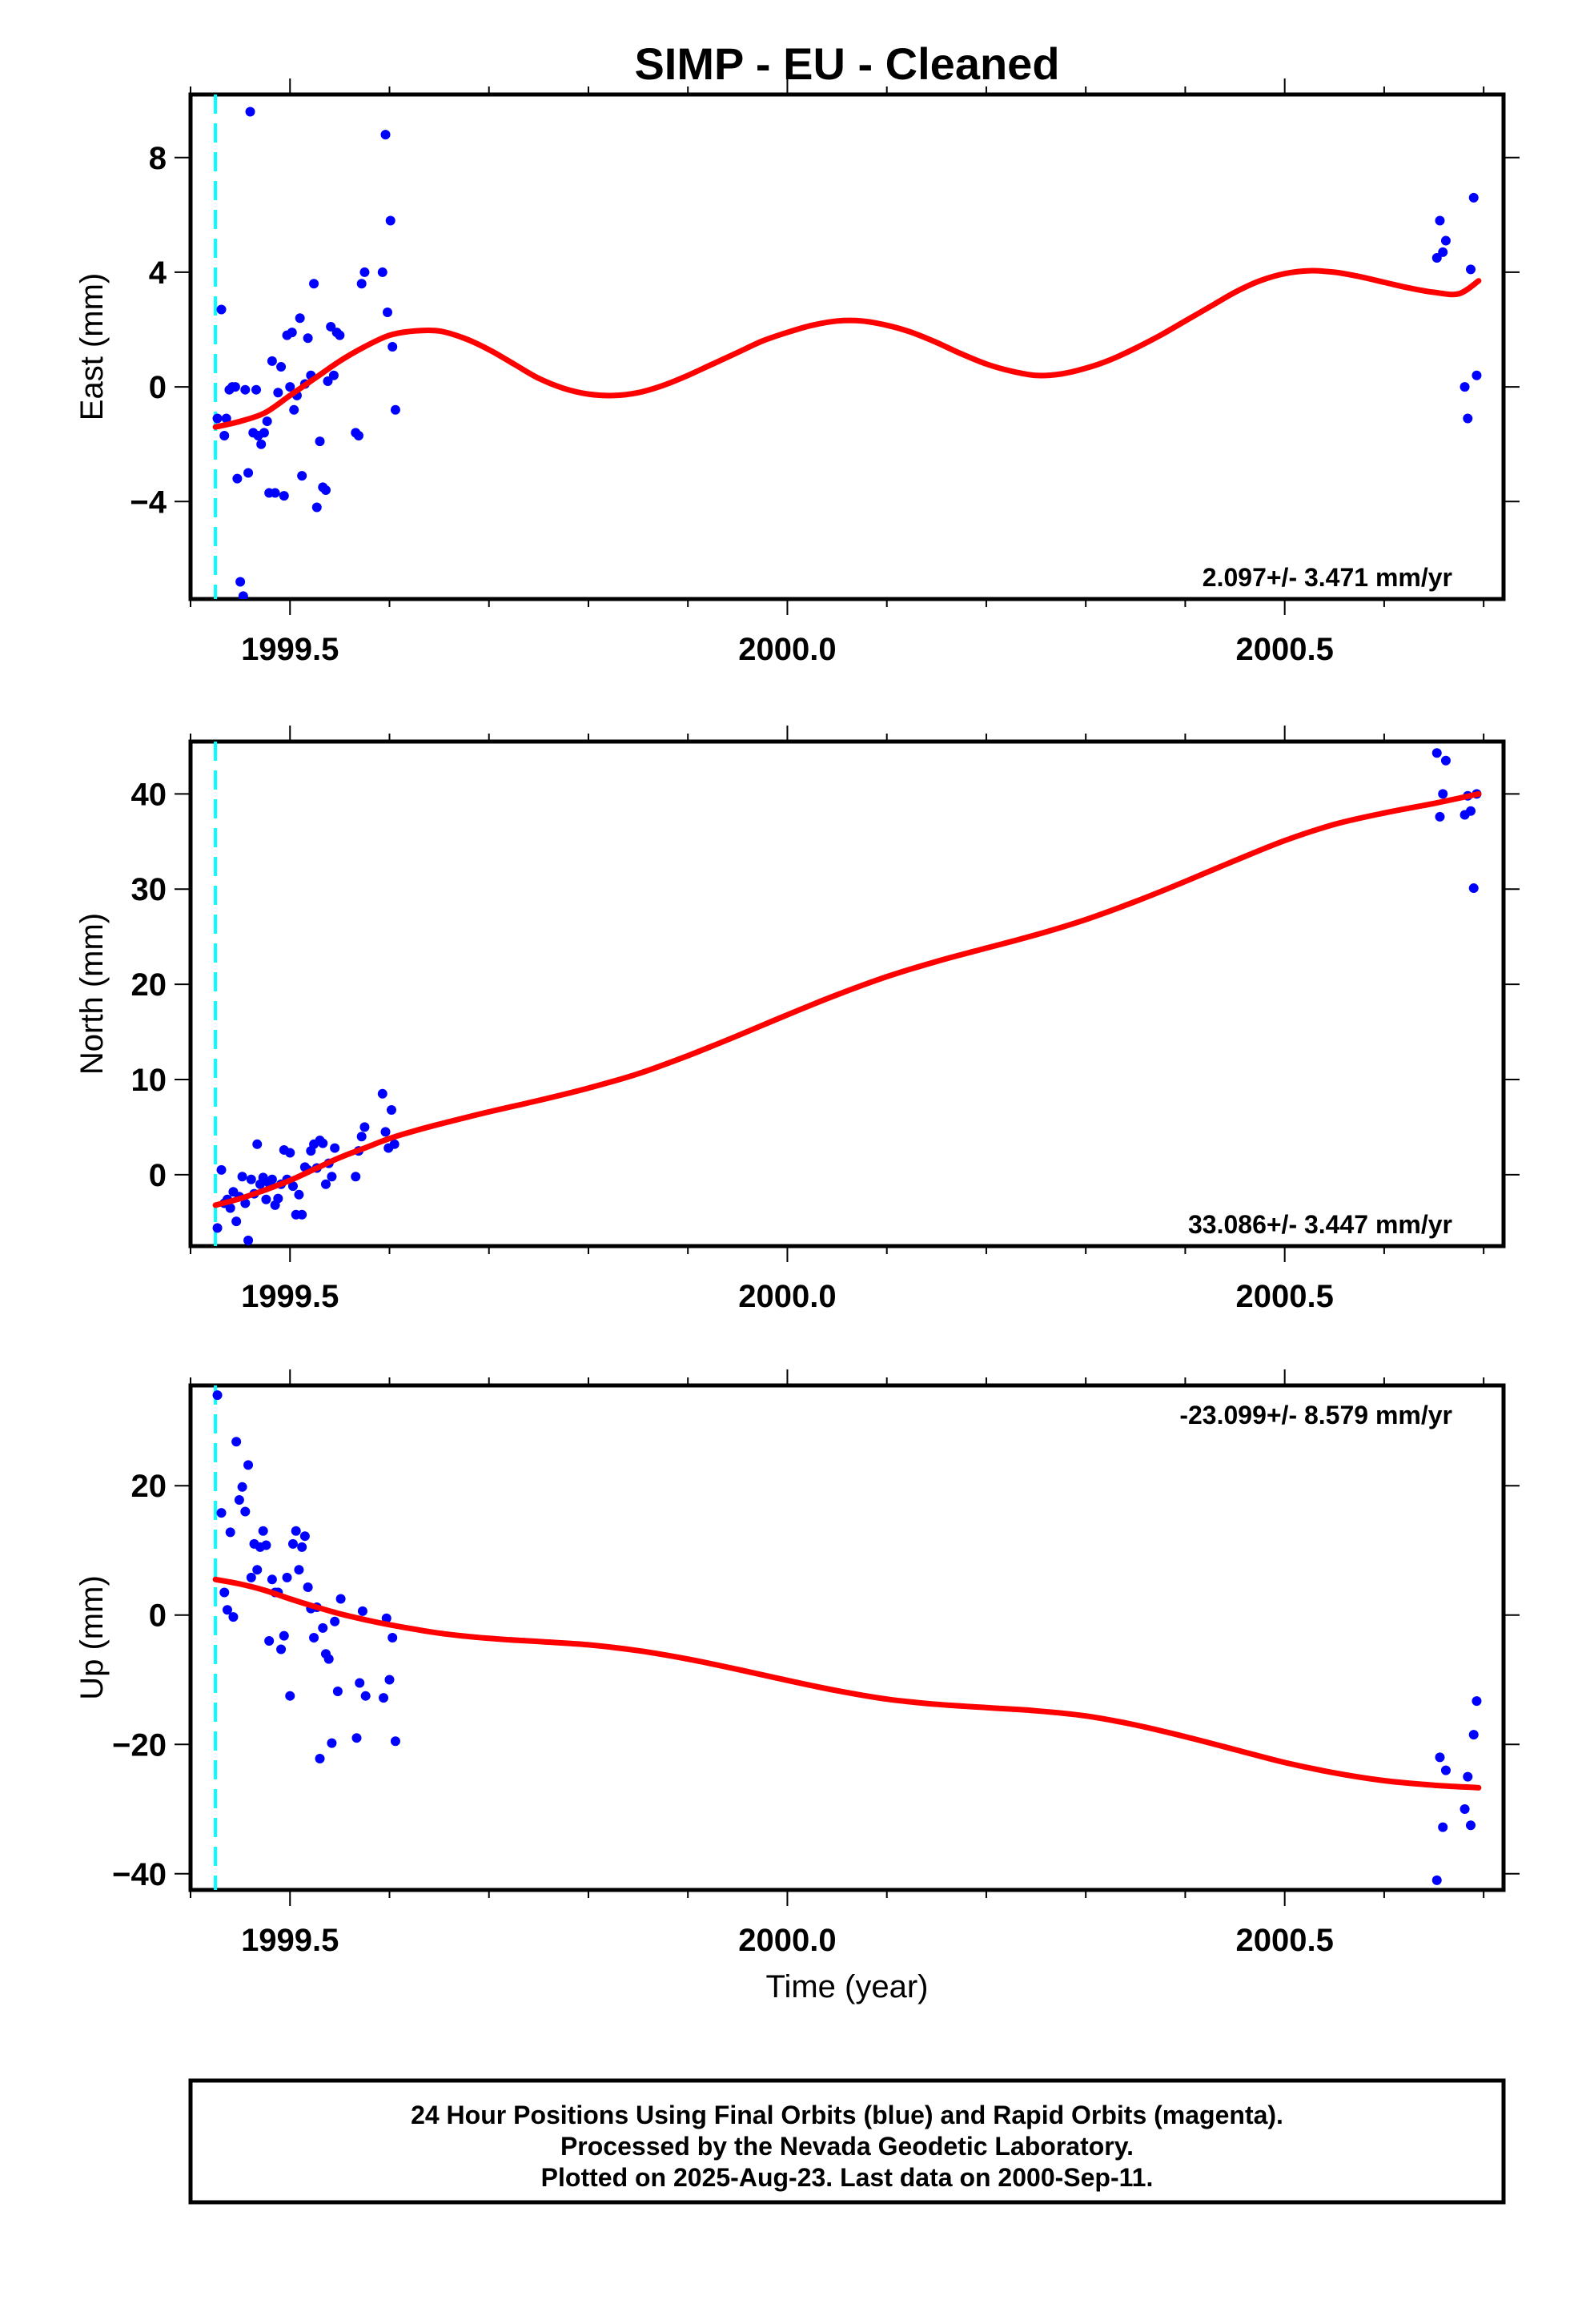 Image resolution: width=1582 pixels, height=2324 pixels. Describe the element at coordinates (787, 649) in the screenshot. I see `east-x-tick-label: 2000.0` at that location.